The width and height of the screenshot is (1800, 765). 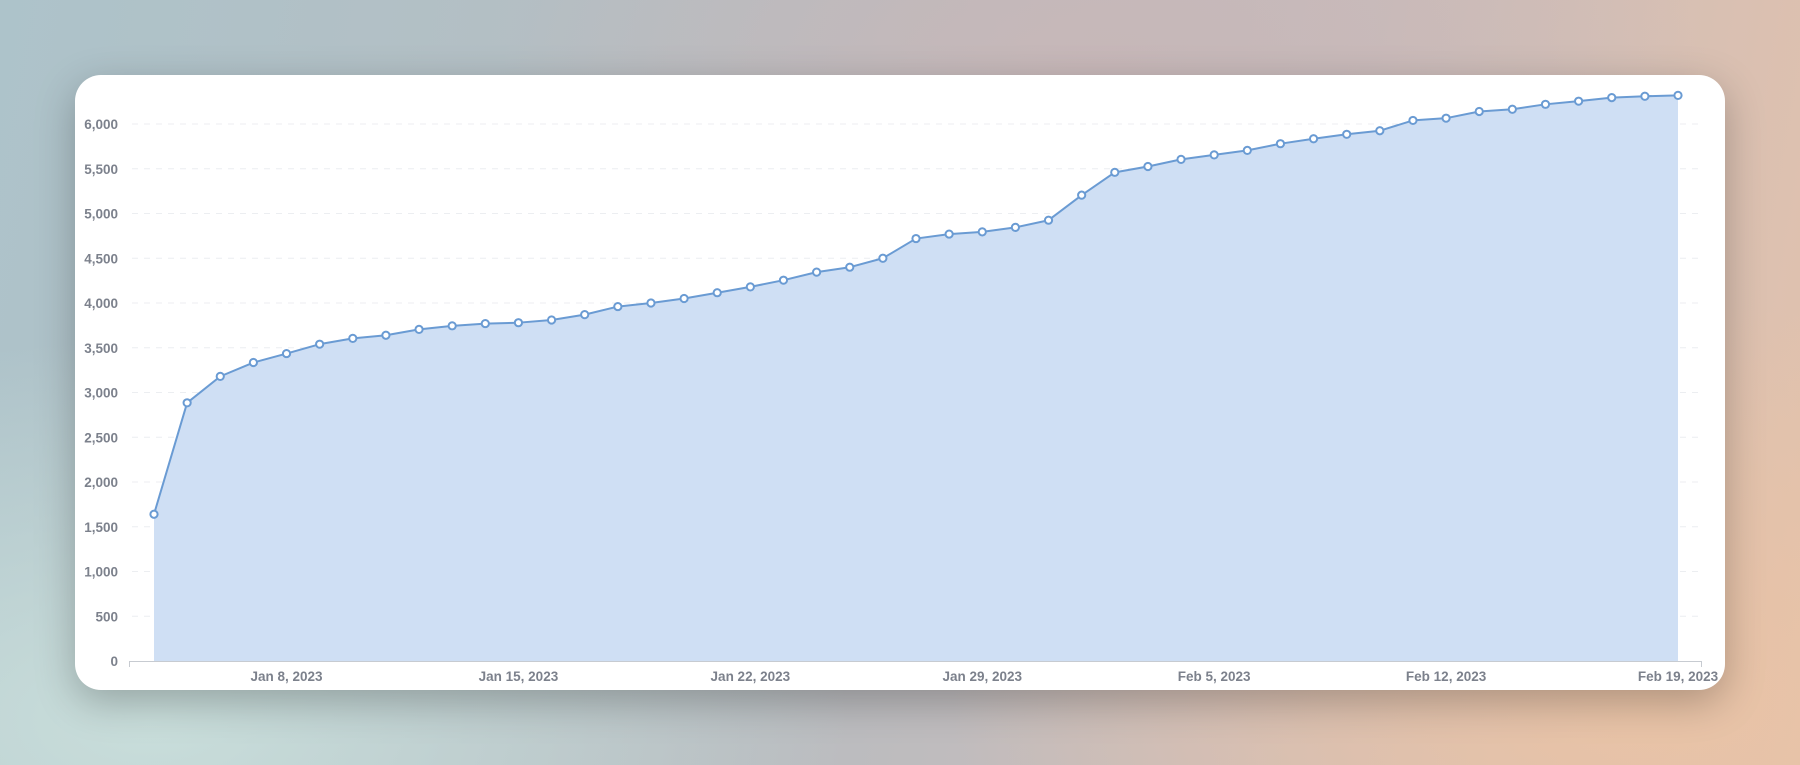 What do you see at coordinates (101, 124) in the screenshot?
I see `y-tick-label: 6,000` at bounding box center [101, 124].